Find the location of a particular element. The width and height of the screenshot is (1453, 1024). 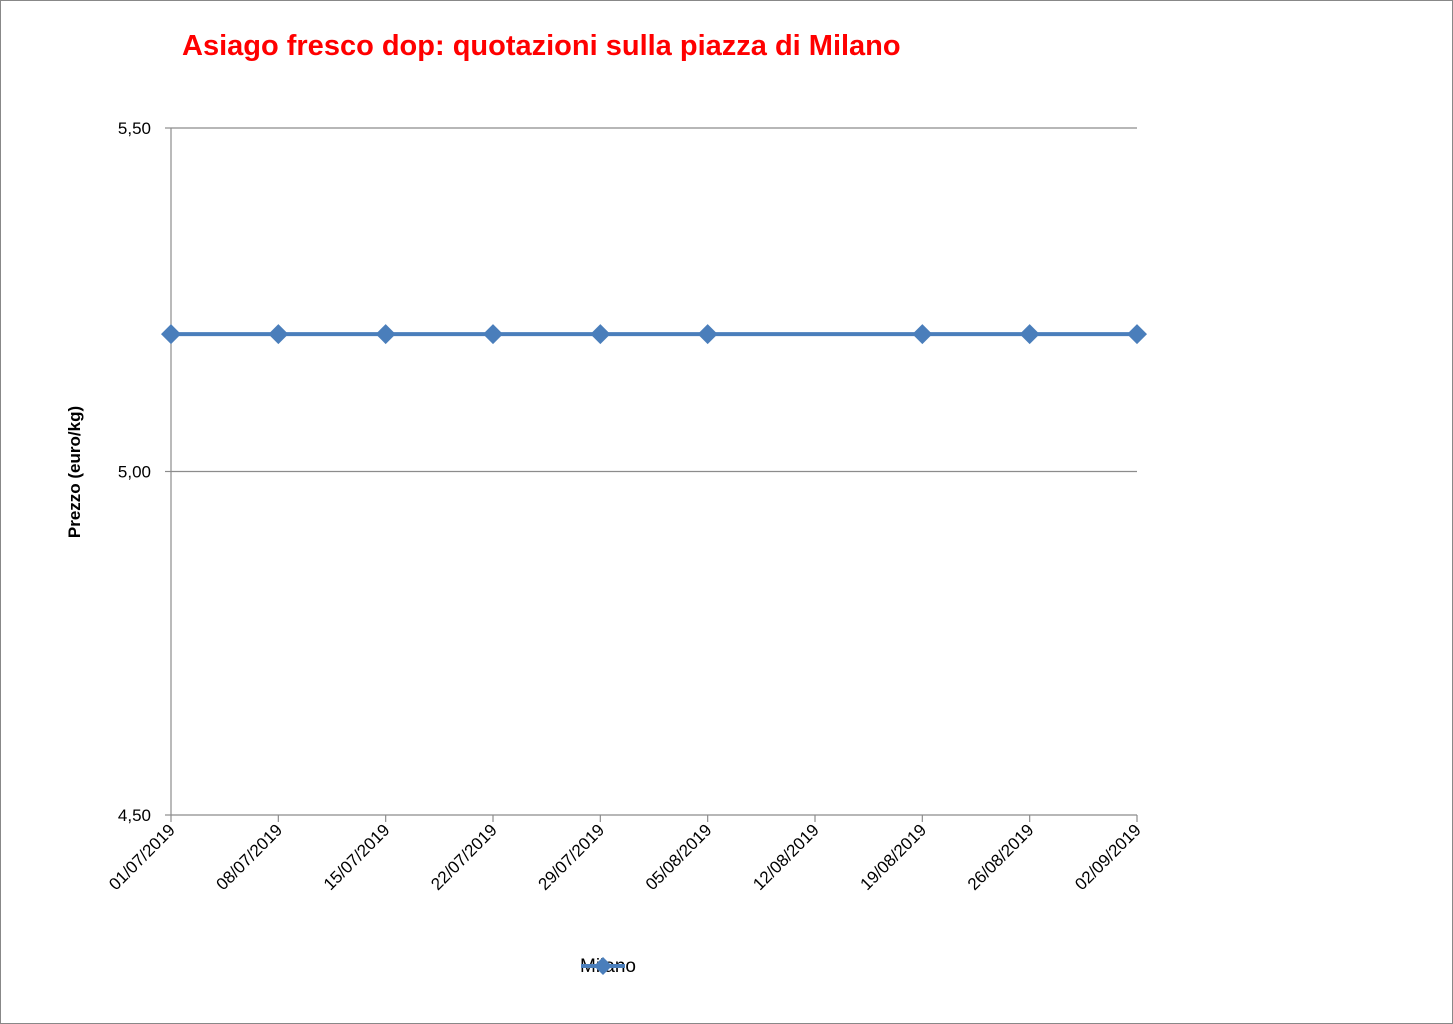

x-tick-label: 29/07/2019 is located at coordinates (572, 857).